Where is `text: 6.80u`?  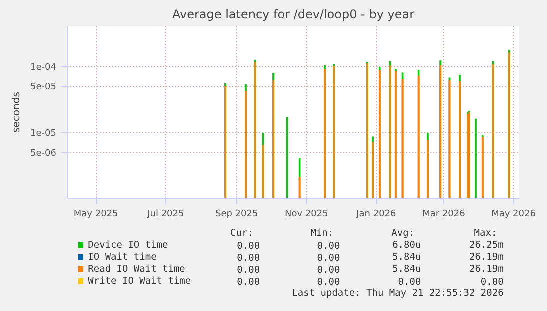
text: 6.80u is located at coordinates (407, 245).